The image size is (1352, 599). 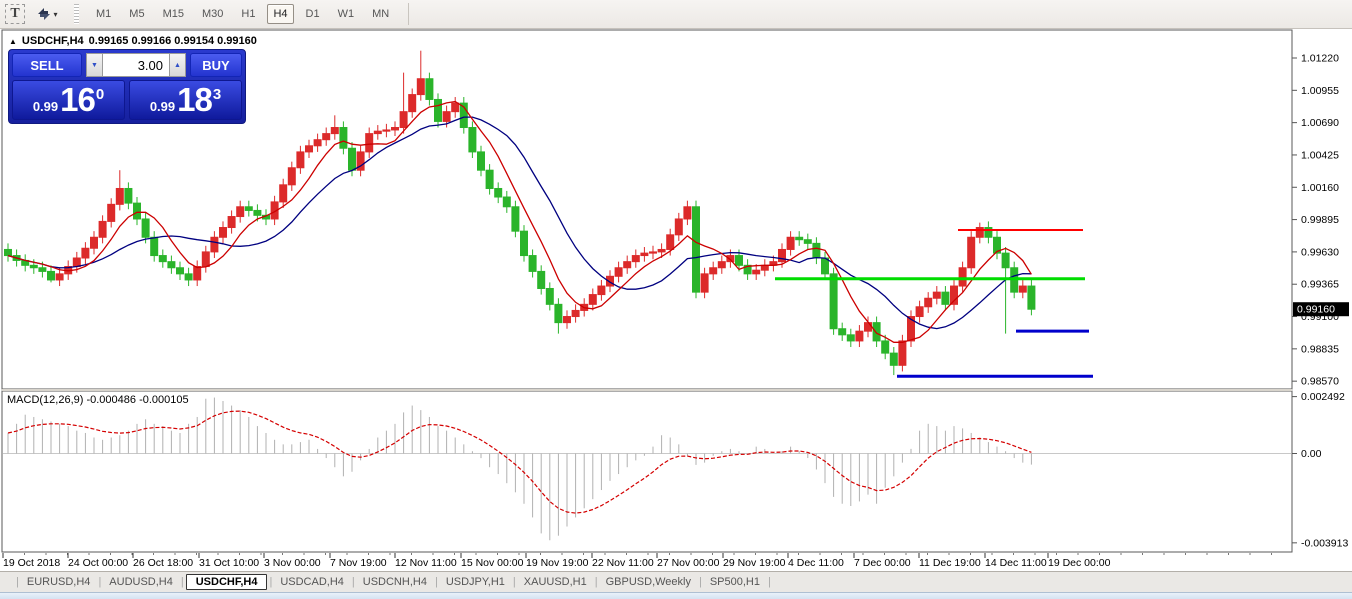 What do you see at coordinates (163, 563) in the screenshot?
I see `svg-text: 26 Oct 18:00` at bounding box center [163, 563].